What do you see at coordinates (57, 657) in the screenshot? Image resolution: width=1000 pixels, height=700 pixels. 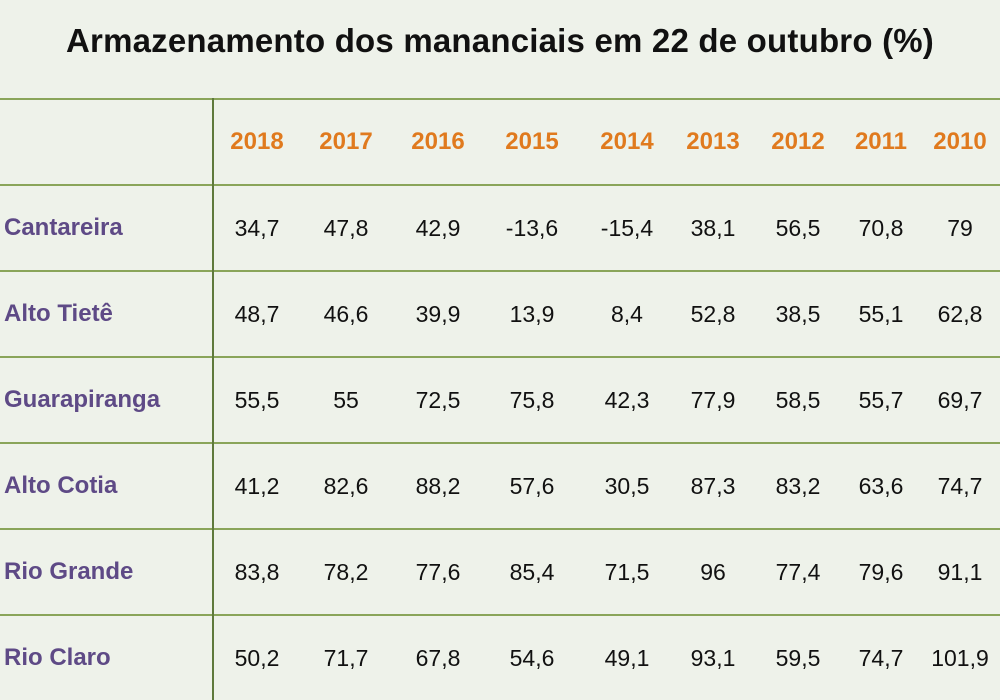 I see `row-label-reservoir: Rio Claro` at bounding box center [57, 657].